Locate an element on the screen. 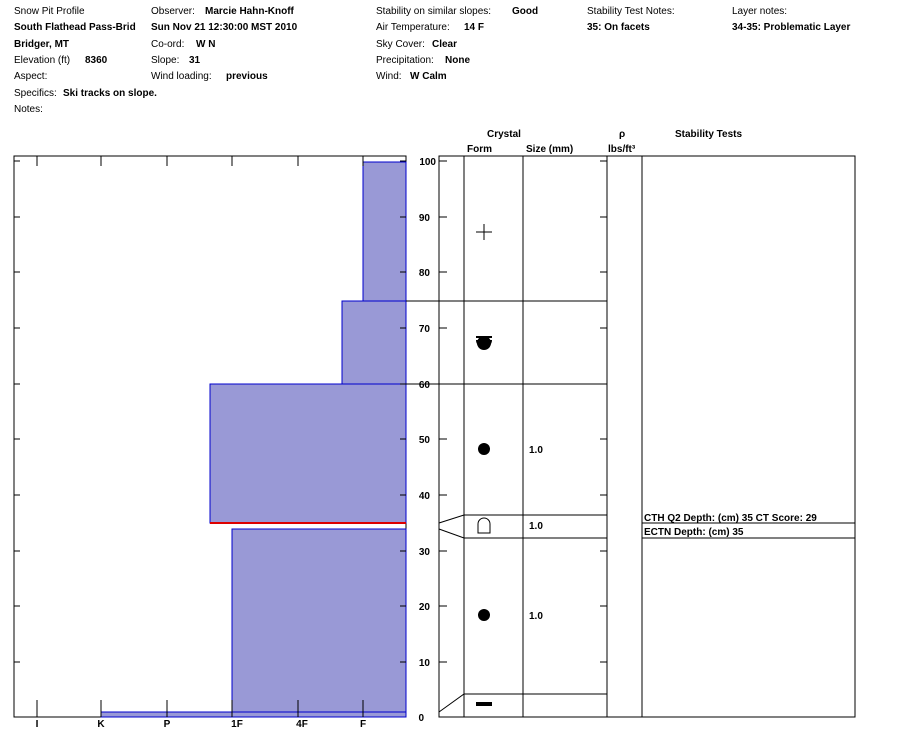  precip-label: Precipitation: is located at coordinates (405, 60).